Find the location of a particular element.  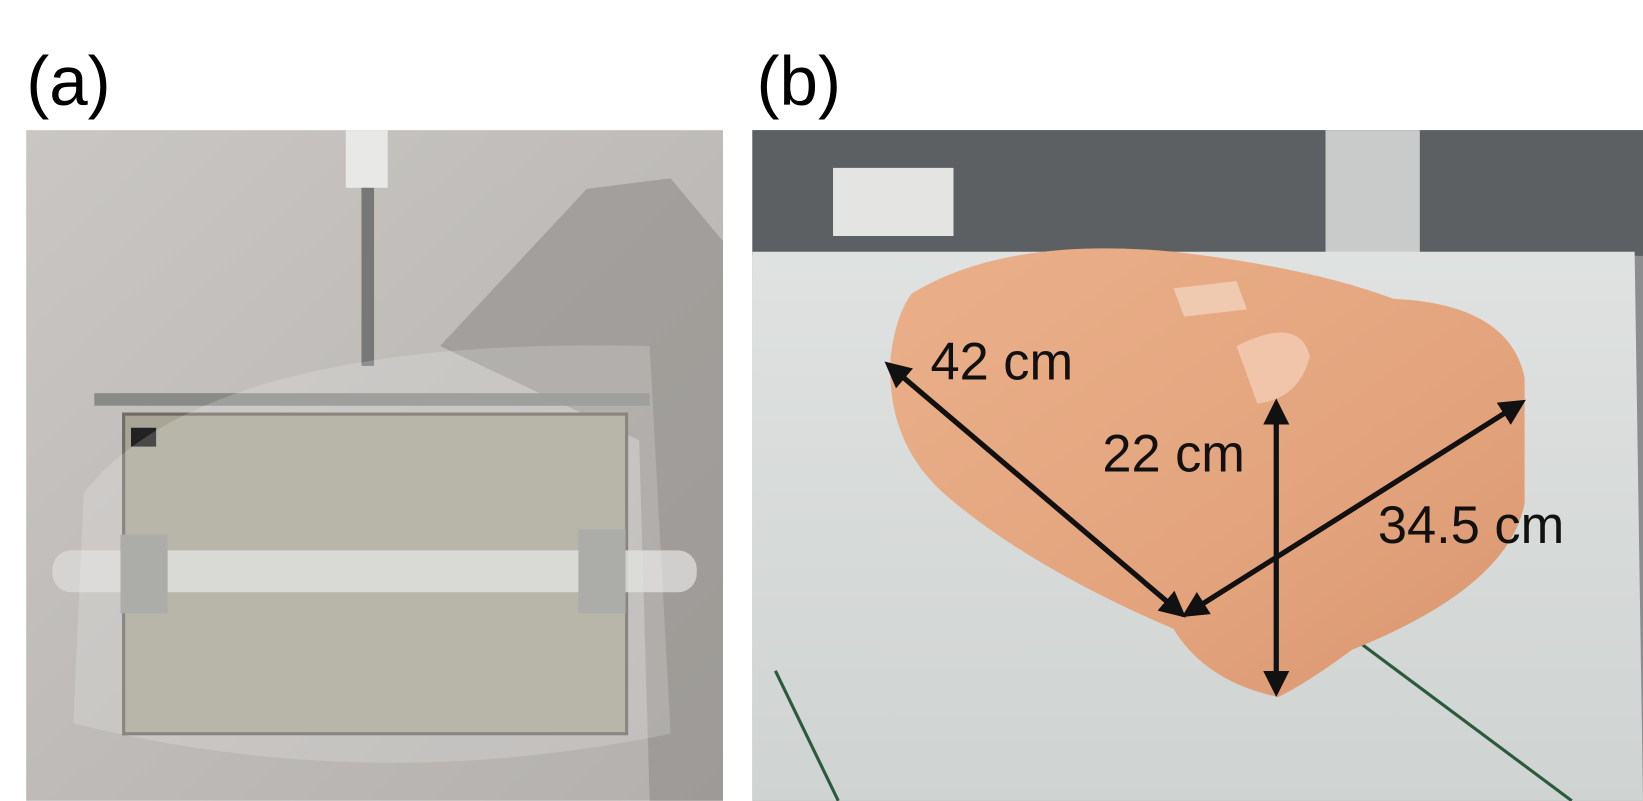

dimension-label: 34.5 cm is located at coordinates (1471, 526).